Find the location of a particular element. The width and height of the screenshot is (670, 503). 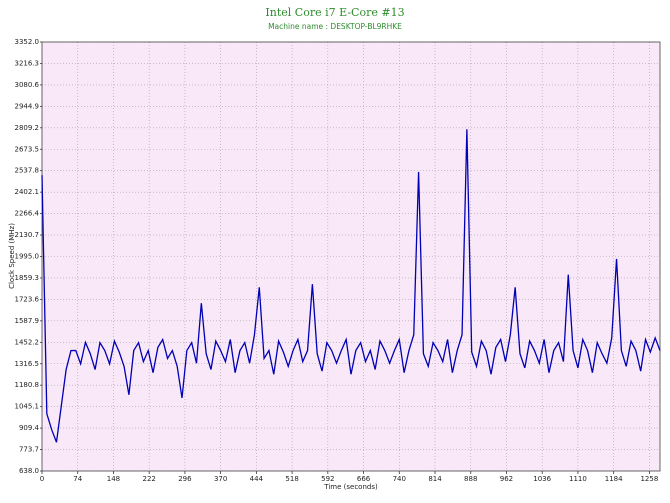

y-tick-label: 1859.3 is located at coordinates (27, 278).